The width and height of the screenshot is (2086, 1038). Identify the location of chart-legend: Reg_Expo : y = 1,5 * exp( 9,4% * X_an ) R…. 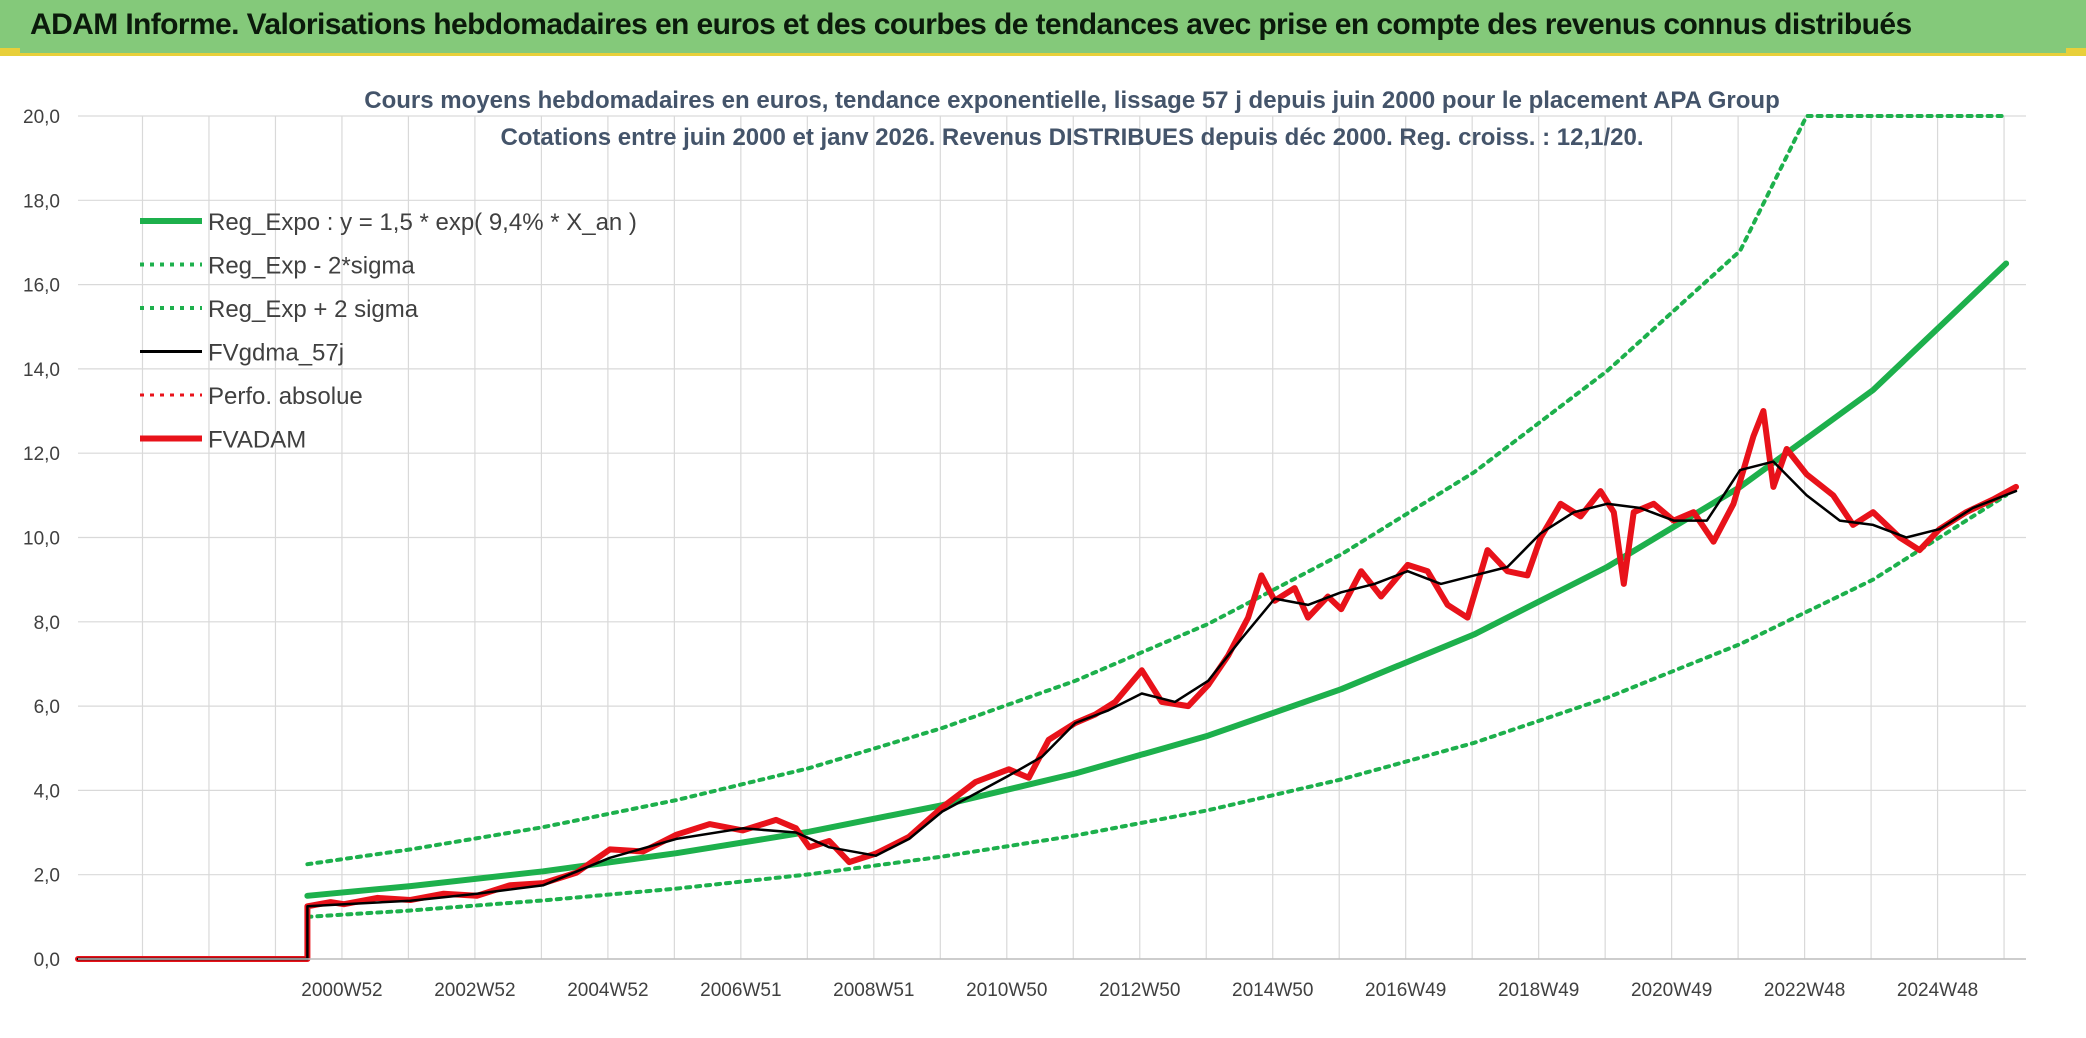
(388, 331).